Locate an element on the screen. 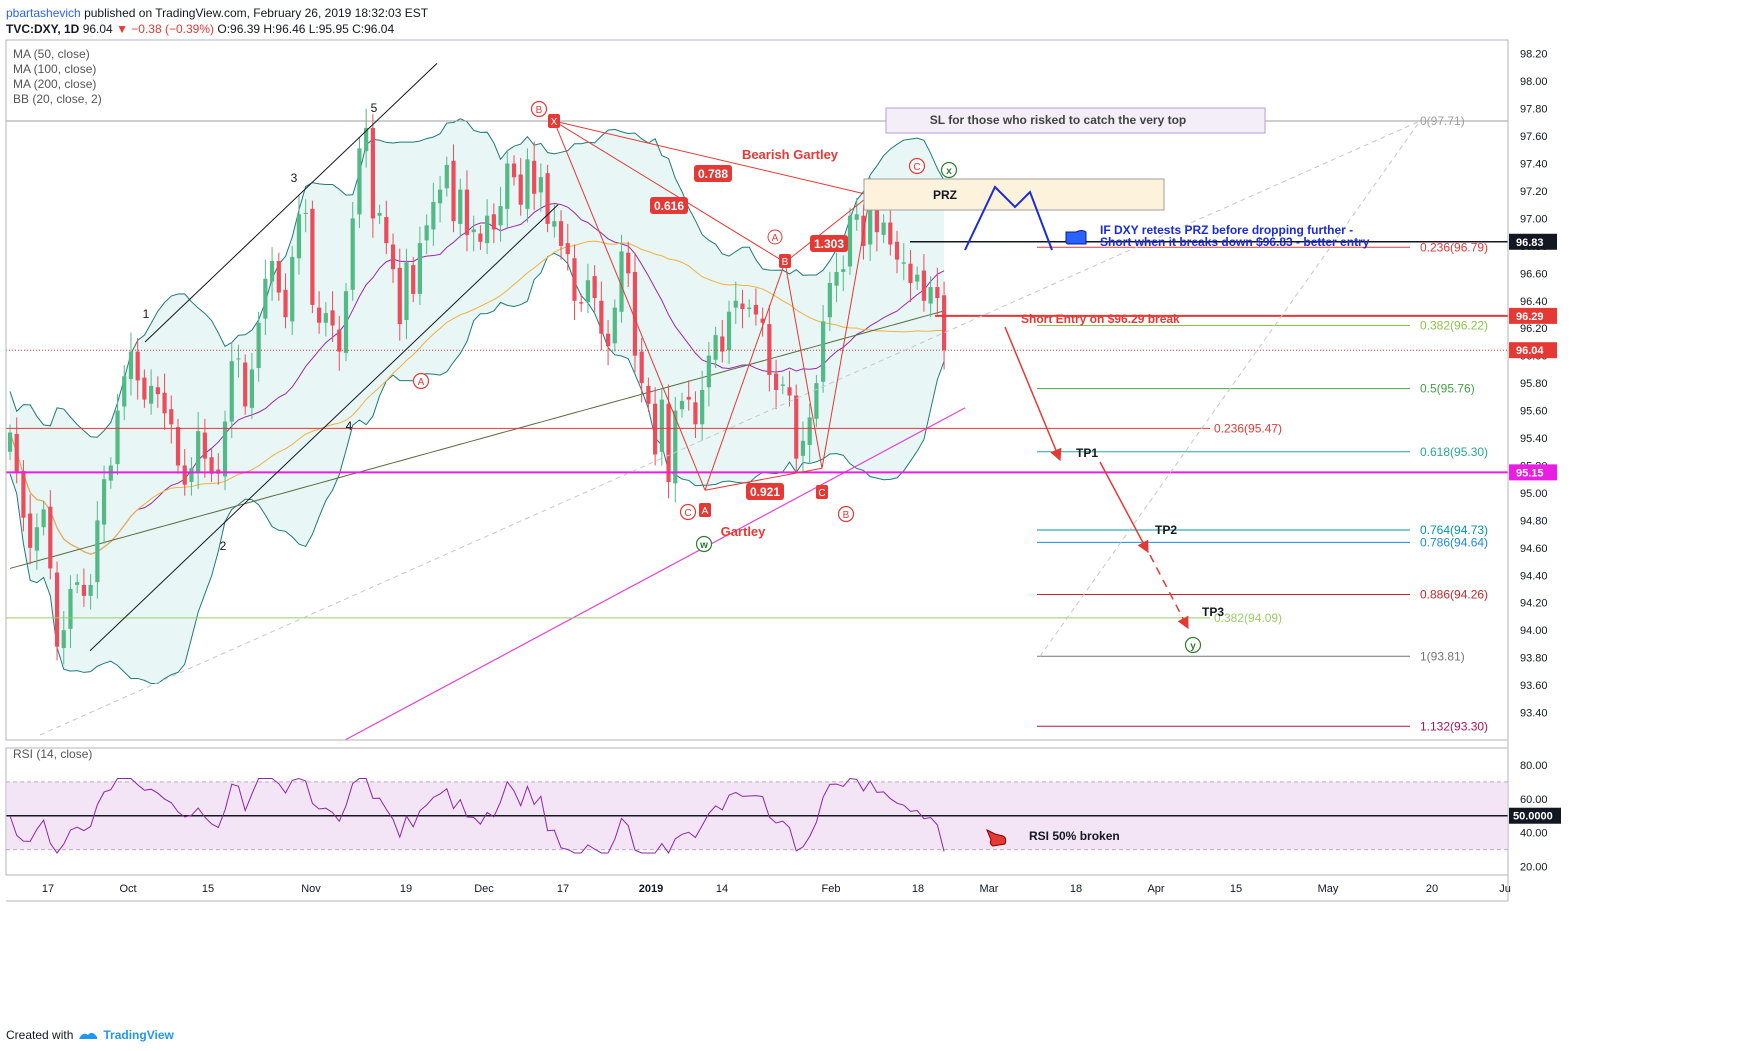 The image size is (1763, 1051). price-axis-badge is located at coordinates (1533, 315).